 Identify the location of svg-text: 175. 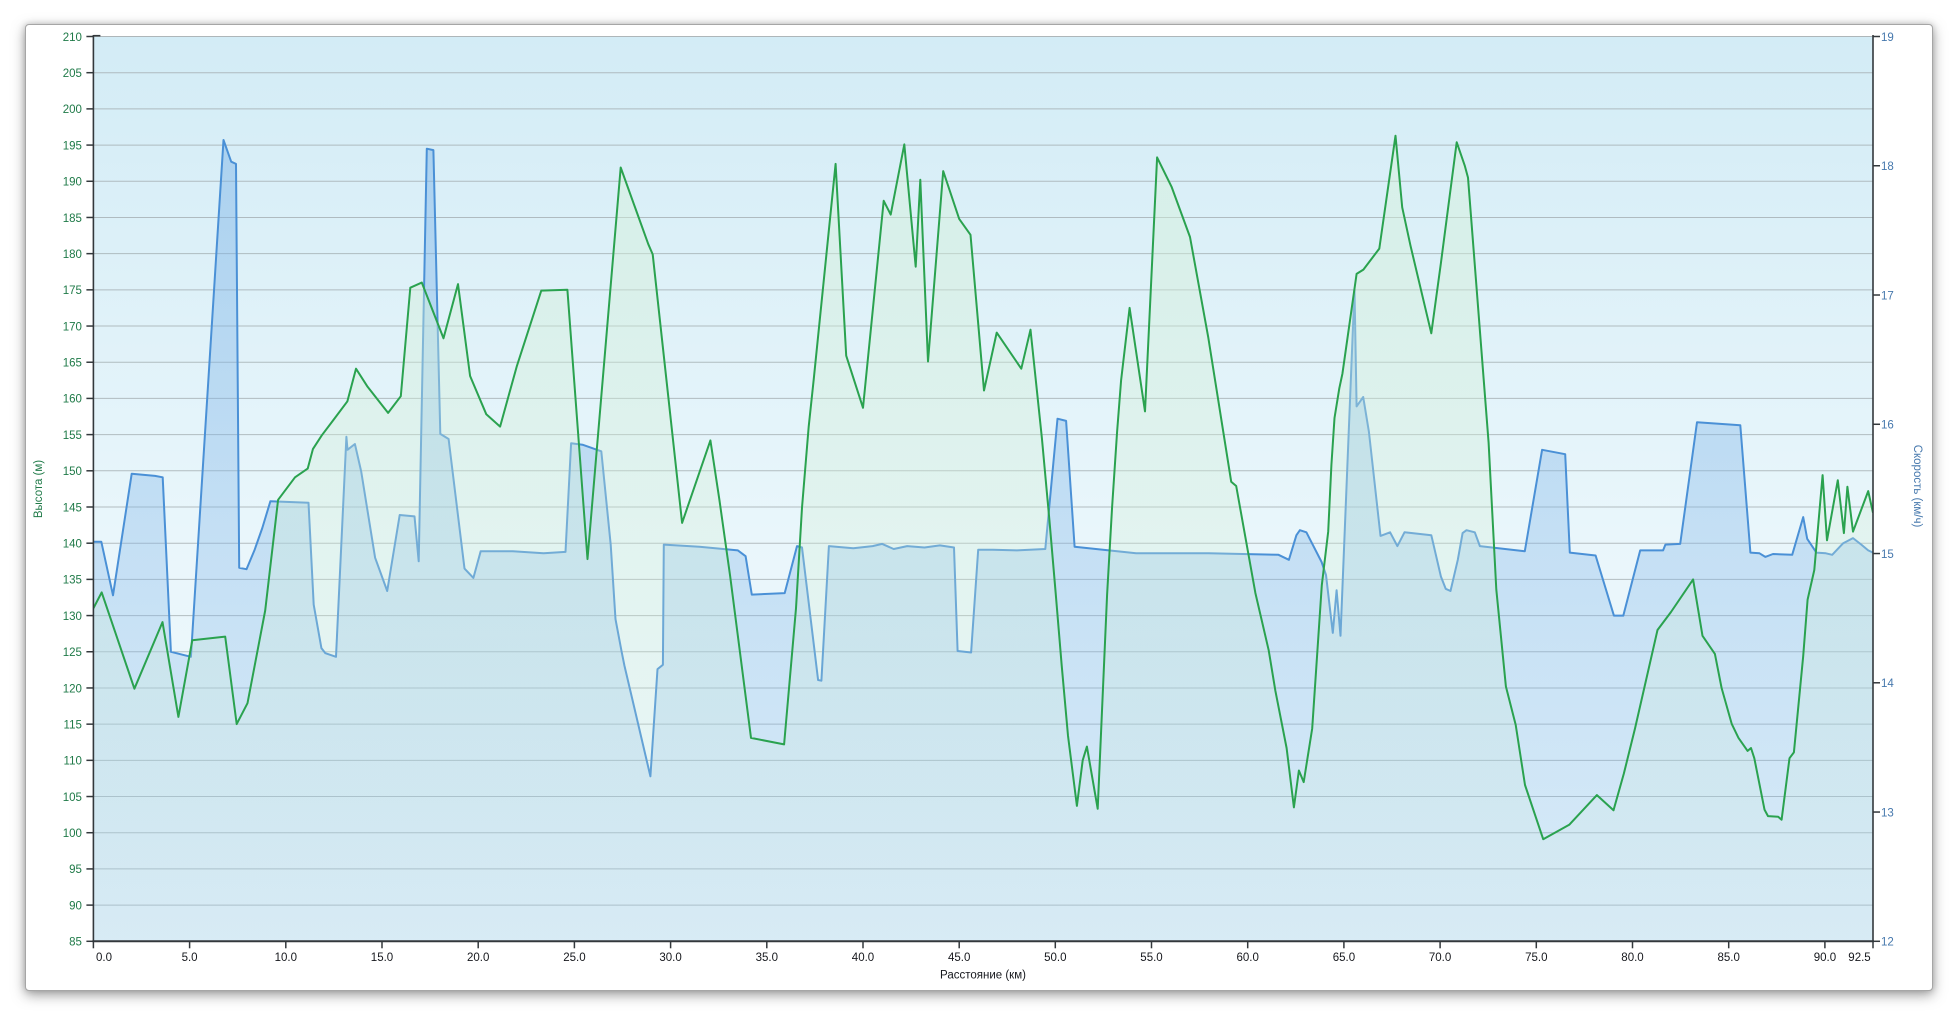
(72, 291).